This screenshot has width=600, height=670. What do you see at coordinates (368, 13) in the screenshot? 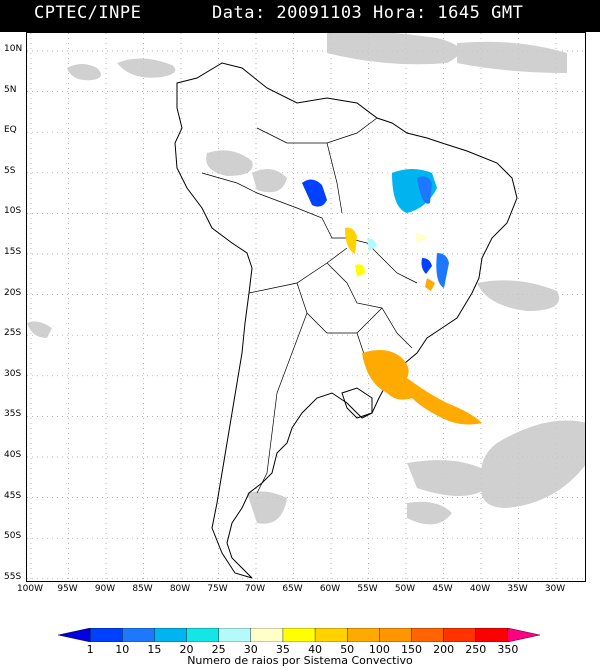
I see `datetime-label: Data: 20091103 Hora: 1645 GMT` at bounding box center [368, 13].